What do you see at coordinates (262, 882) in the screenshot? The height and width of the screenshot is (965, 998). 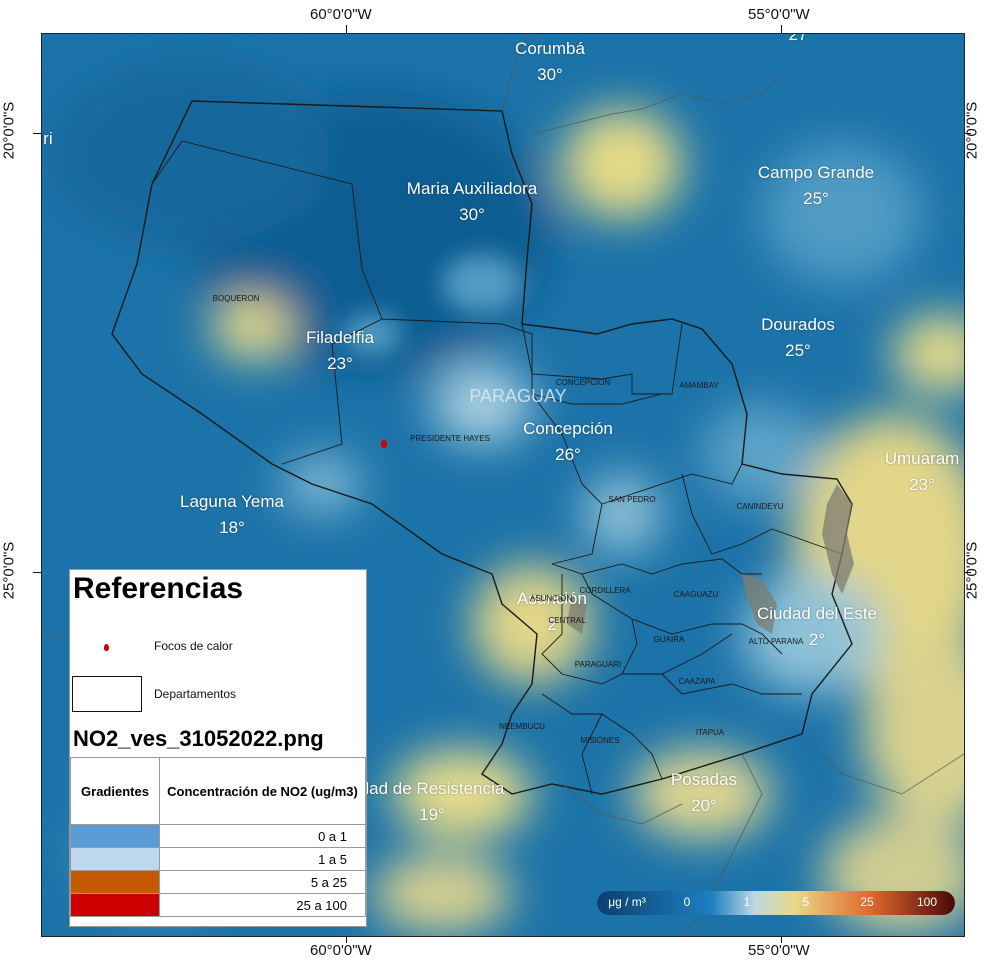 I see `range-value: 5 a 25` at bounding box center [262, 882].